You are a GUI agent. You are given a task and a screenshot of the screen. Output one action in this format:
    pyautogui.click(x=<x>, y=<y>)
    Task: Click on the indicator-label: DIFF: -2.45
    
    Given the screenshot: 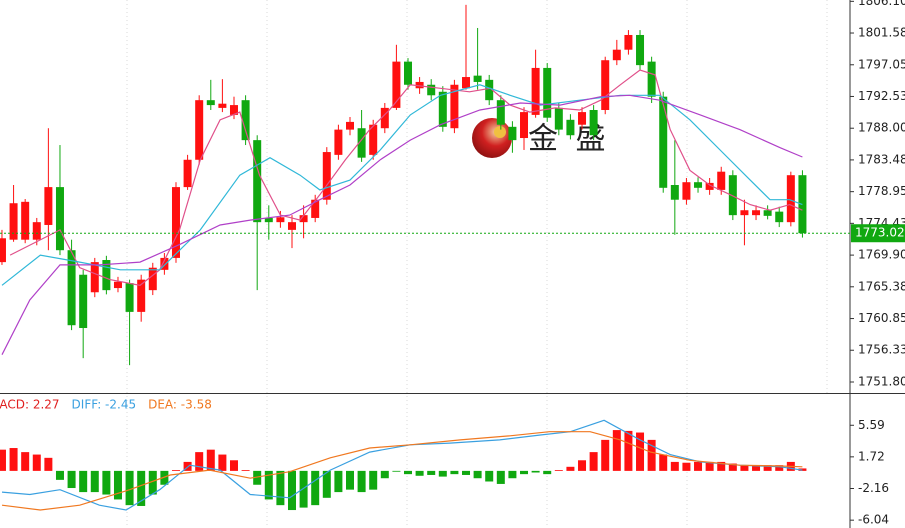 What is the action you would take?
    pyautogui.click(x=104, y=405)
    